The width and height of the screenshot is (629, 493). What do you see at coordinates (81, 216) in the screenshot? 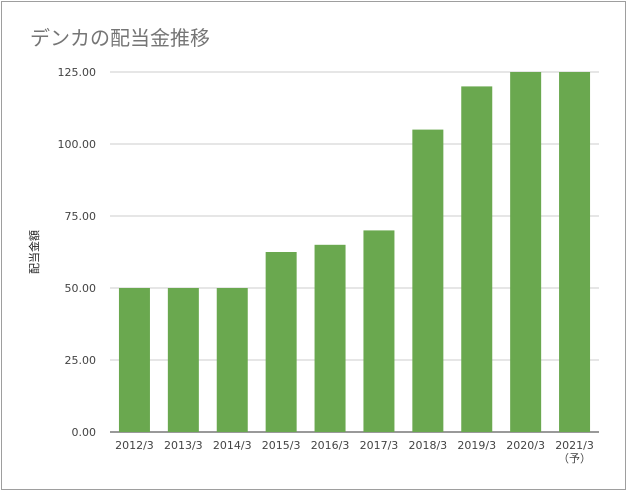
I see `y-tick-label: 75.00` at bounding box center [81, 216].